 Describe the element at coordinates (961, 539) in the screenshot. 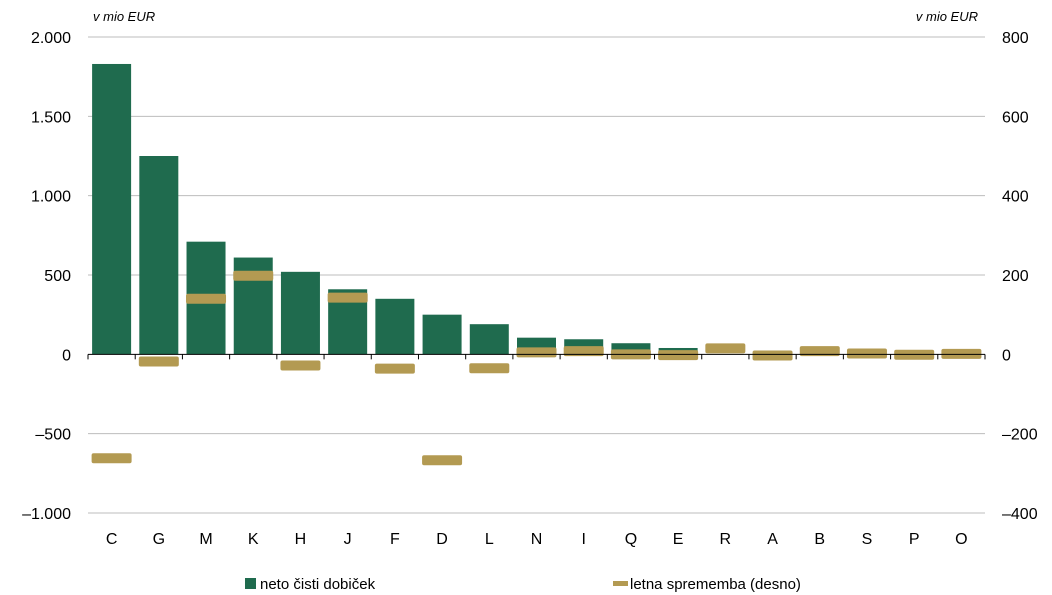

I see `x-tick-label: O` at that location.